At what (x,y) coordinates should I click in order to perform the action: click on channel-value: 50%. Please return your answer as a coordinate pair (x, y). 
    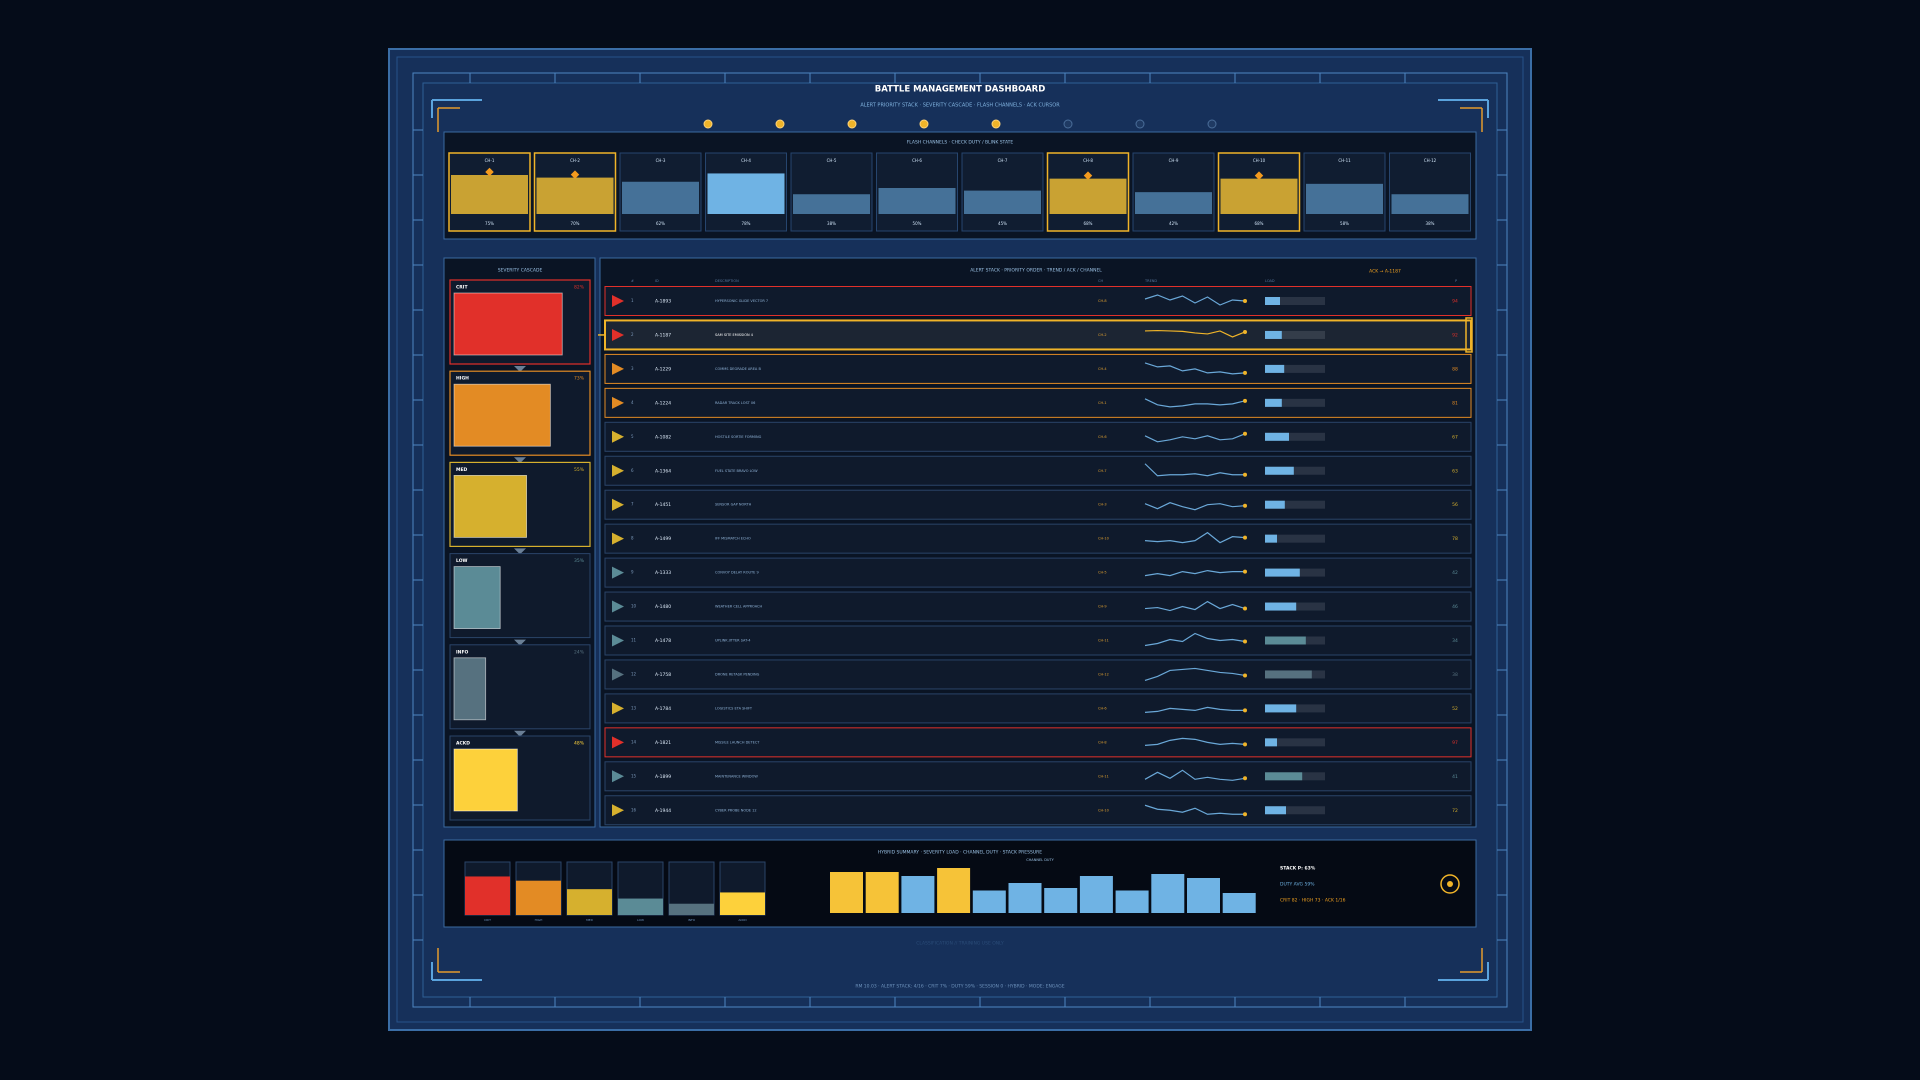
    Looking at the image, I should click on (917, 223).